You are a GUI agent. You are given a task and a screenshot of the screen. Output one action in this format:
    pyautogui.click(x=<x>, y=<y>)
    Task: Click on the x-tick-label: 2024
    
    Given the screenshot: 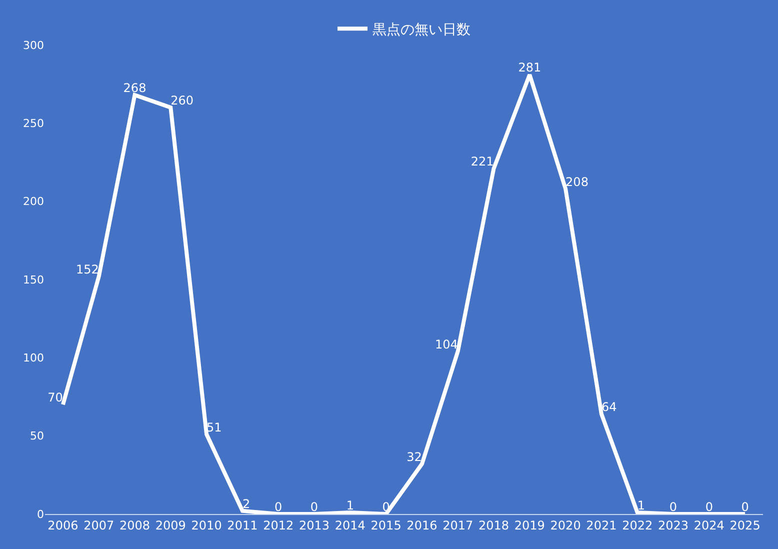 What is the action you would take?
    pyautogui.click(x=709, y=525)
    